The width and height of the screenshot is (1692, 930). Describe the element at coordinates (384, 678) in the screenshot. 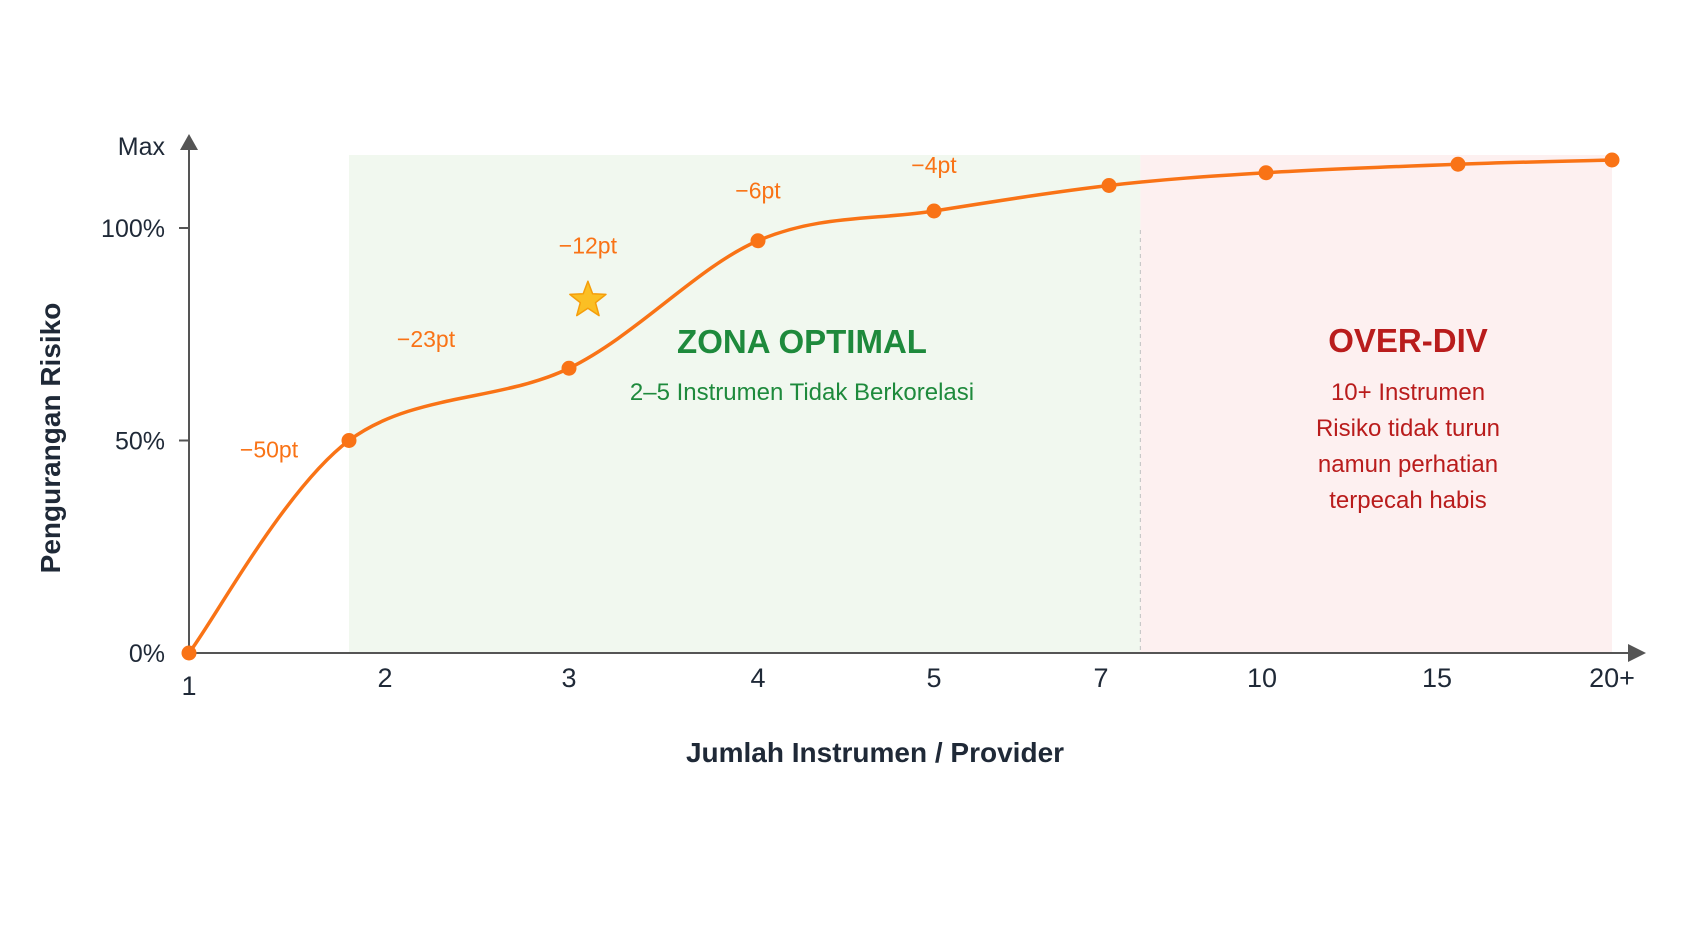

I see `x-tick-label: 2` at that location.